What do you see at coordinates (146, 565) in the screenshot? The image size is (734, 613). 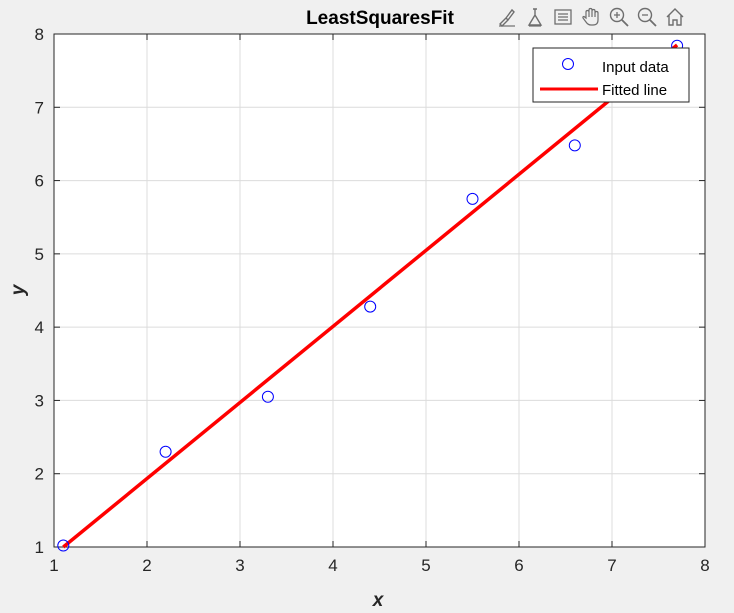 I see `x-tick-label: 2` at bounding box center [146, 565].